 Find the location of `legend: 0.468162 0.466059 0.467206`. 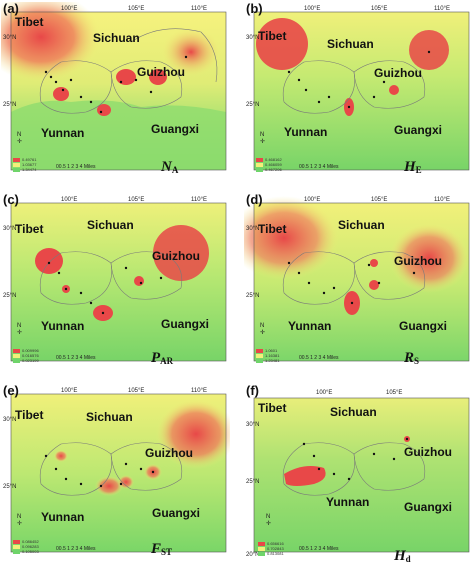

legend: 0.468162 0.466059 0.467206 is located at coordinates (269, 164).